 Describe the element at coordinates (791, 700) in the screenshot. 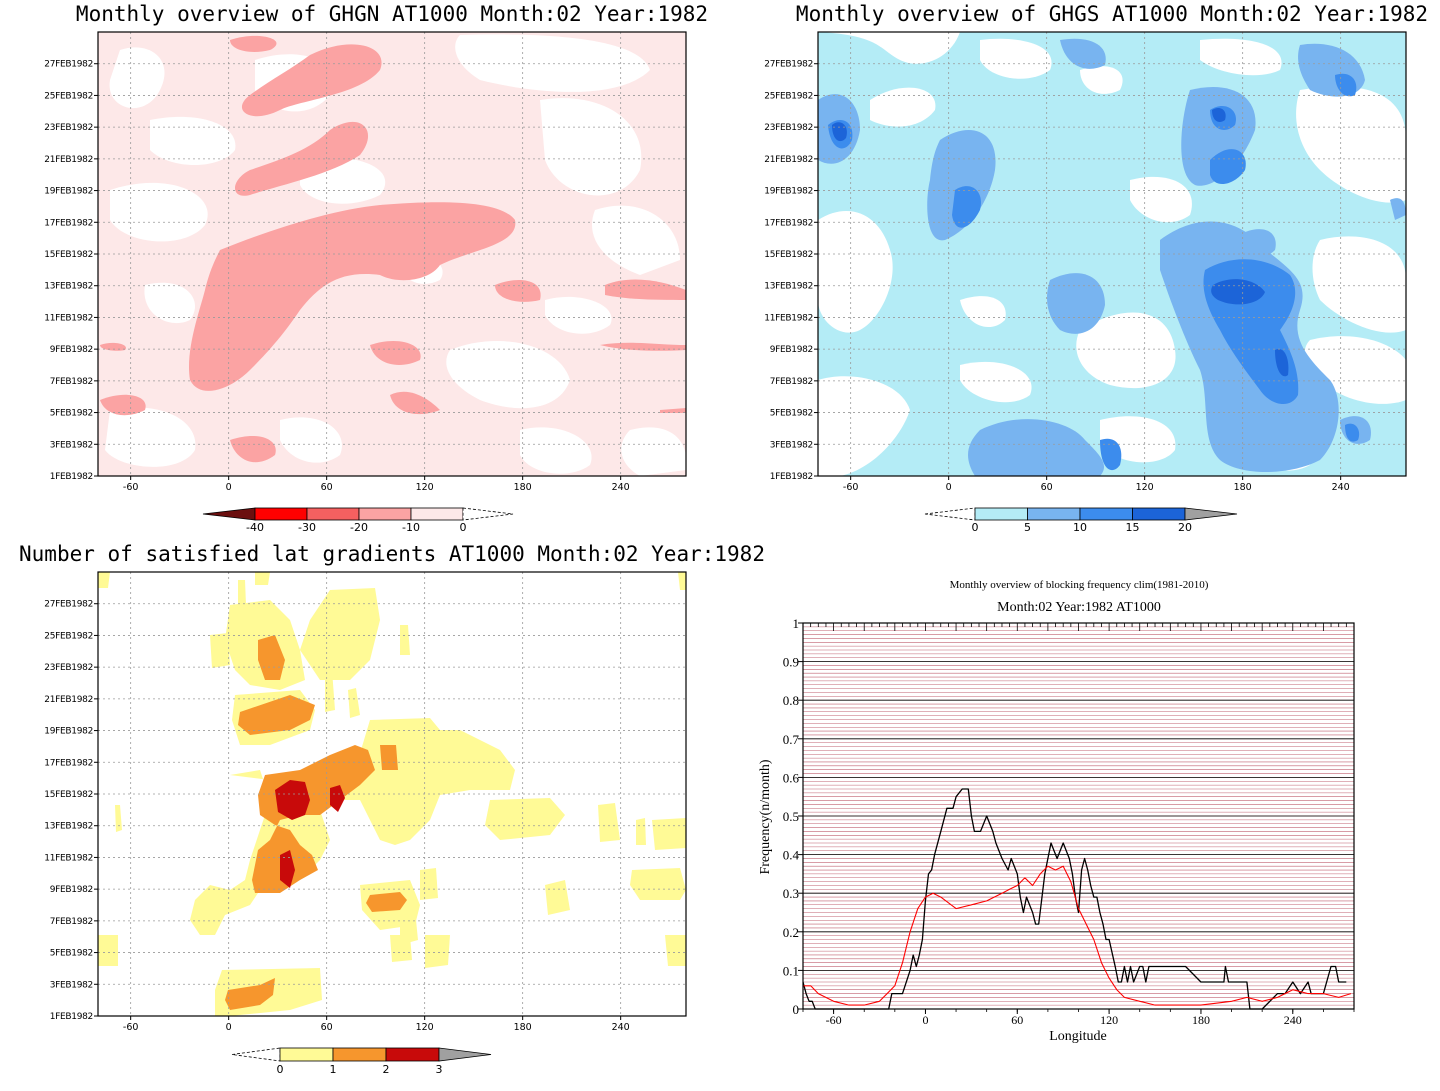

I see `y-tick-label: 0.8` at that location.